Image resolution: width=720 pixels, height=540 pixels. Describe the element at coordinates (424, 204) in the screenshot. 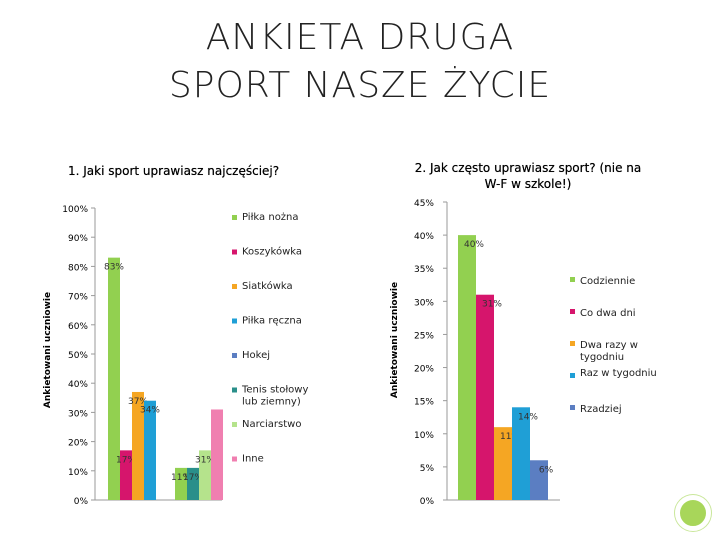

I see `chart2-y-tick-label: 45%` at that location.